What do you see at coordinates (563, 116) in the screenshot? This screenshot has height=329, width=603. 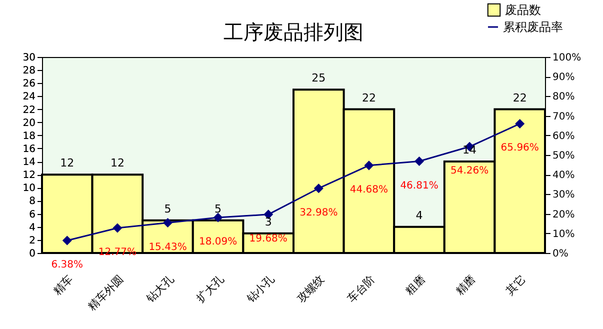 I see `y2-tick-label: 70%` at bounding box center [563, 116].